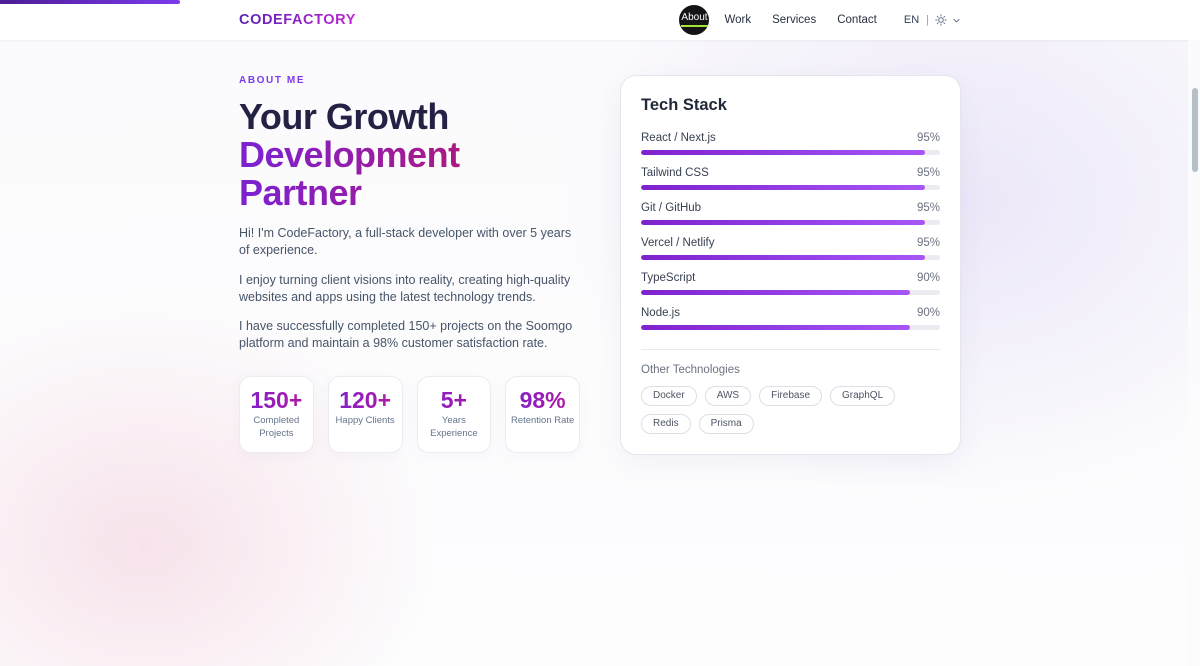 The image size is (1200, 666). Describe the element at coordinates (790, 278) in the screenshot. I see `skill-row-header: TypeScript 90%` at that location.